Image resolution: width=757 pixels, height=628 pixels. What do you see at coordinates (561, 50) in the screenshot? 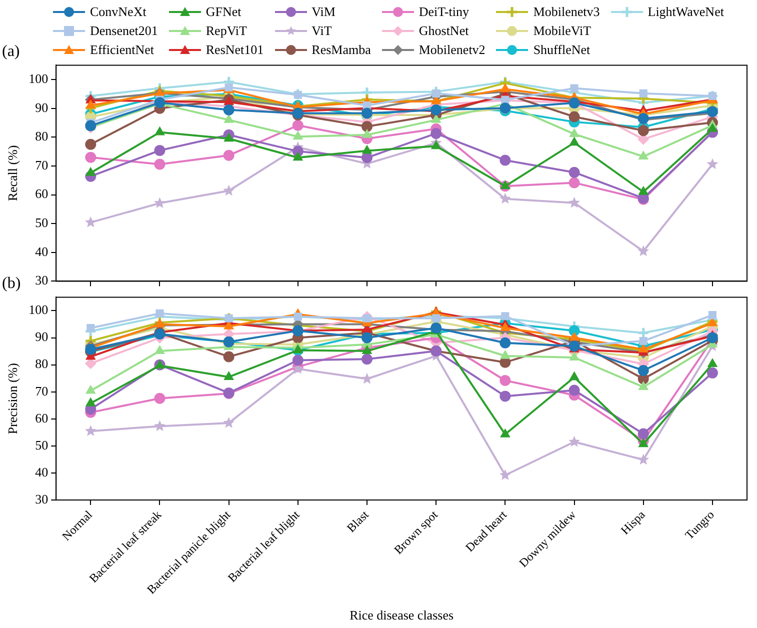
I see `legend-label: ShuffleNet` at bounding box center [561, 50].